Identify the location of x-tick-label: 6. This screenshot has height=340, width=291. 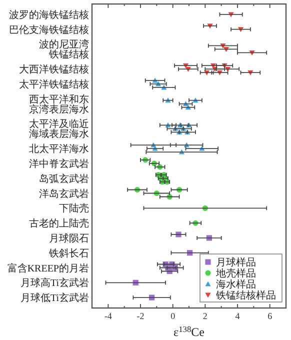
(270, 316).